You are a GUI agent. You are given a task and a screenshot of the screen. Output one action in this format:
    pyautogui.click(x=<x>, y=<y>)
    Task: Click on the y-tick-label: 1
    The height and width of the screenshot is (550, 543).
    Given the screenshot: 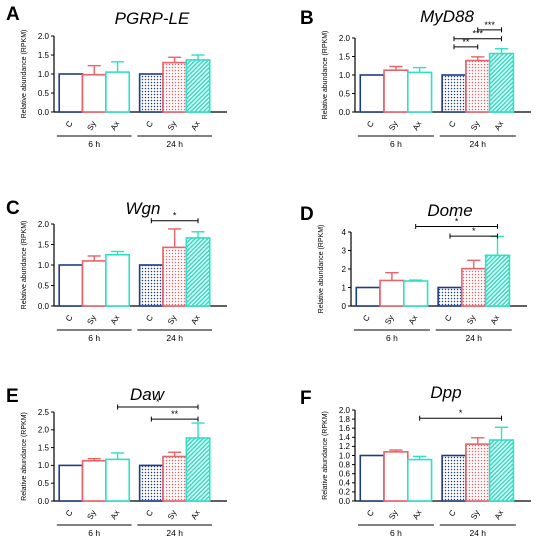 What is the action you would take?
    pyautogui.click(x=344, y=287)
    